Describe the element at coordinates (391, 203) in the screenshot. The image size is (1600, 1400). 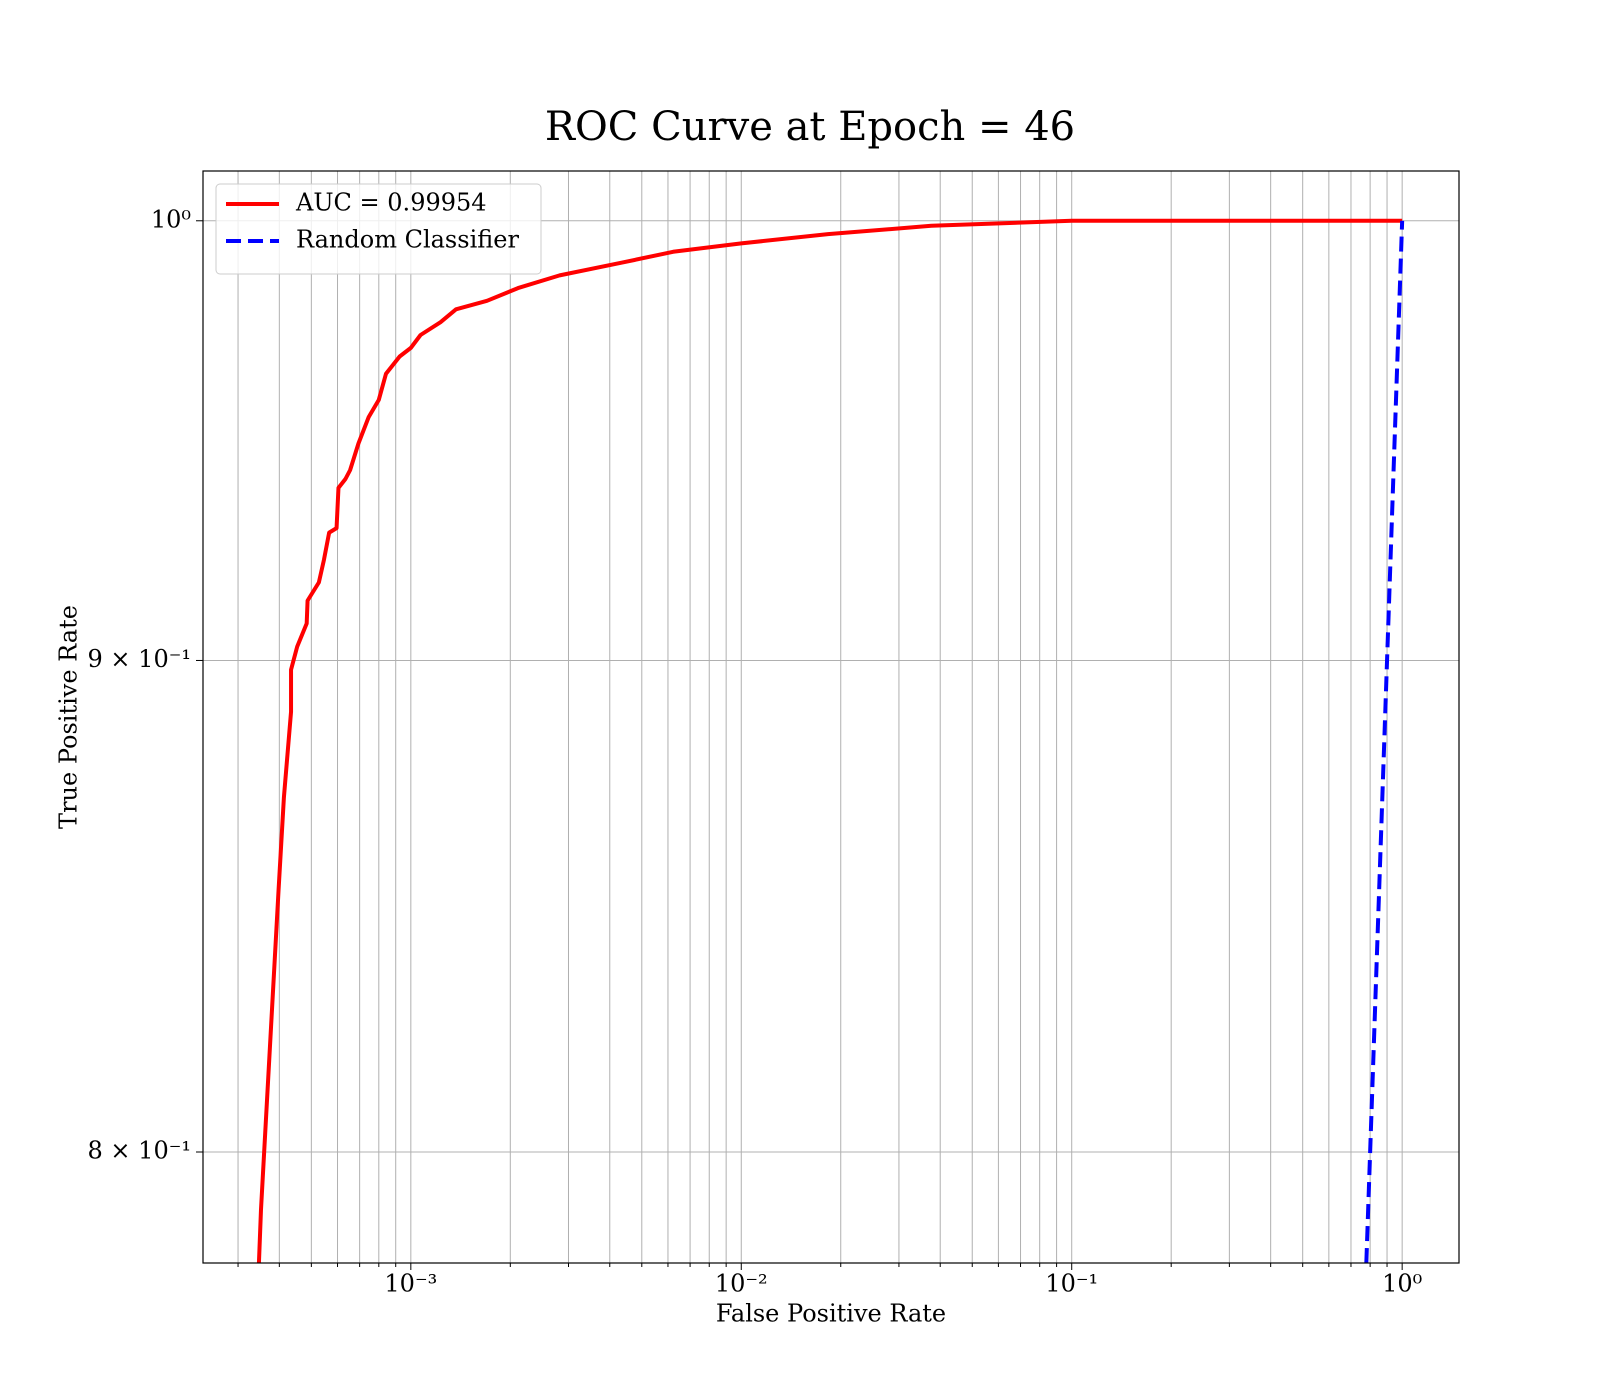
I see `legend-label: AUC = 0.99954` at that location.